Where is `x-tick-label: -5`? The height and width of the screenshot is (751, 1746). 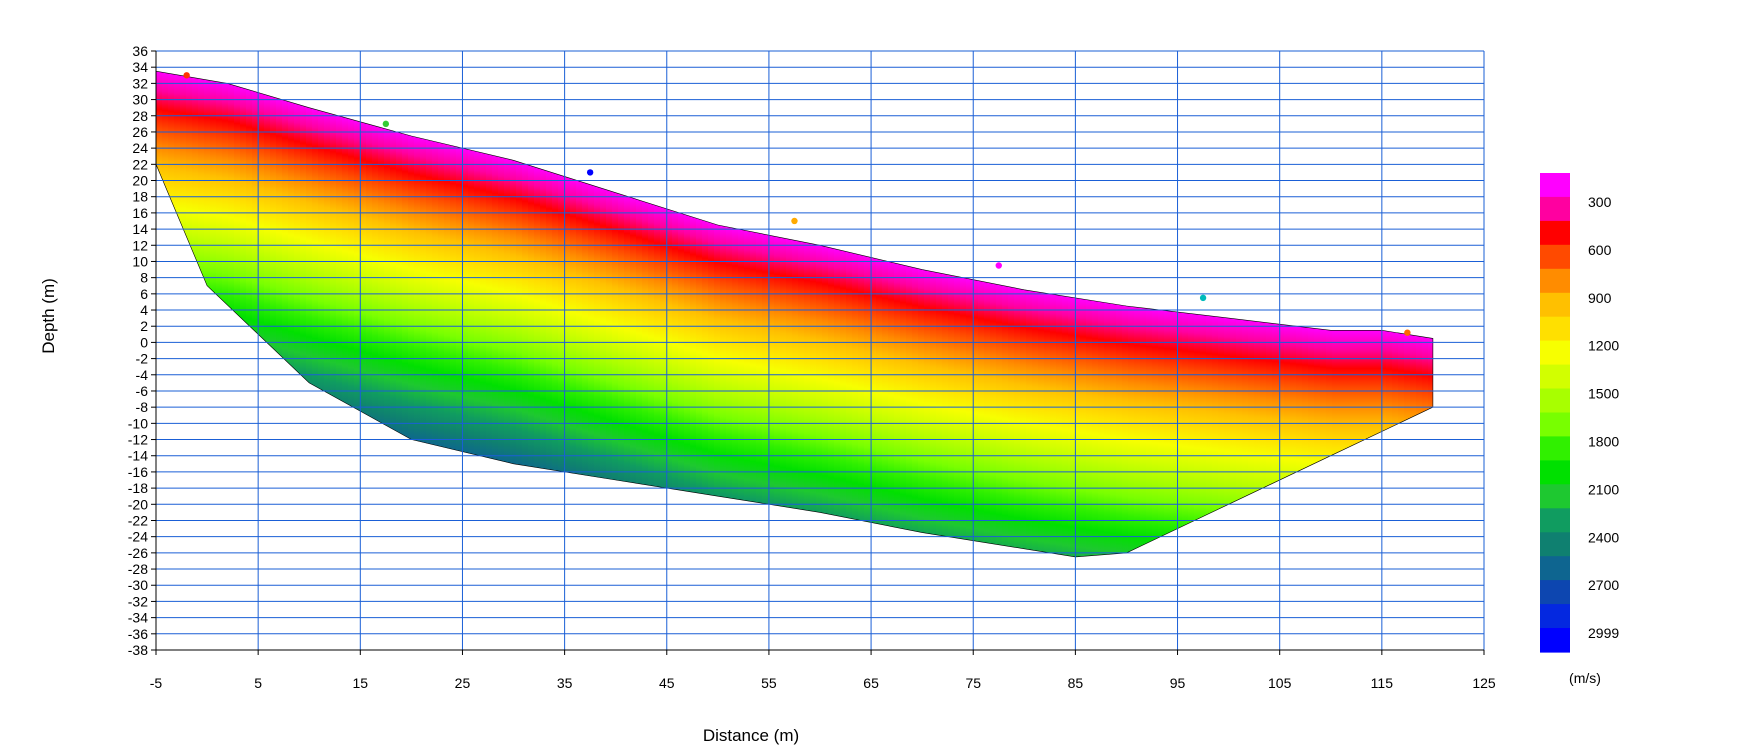 x-tick-label: -5 is located at coordinates (156, 683).